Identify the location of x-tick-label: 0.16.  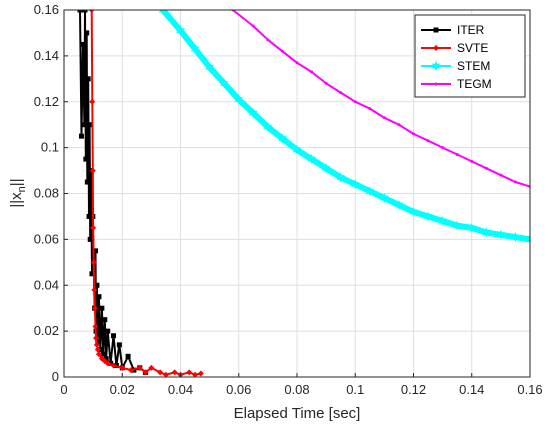
(529, 389).